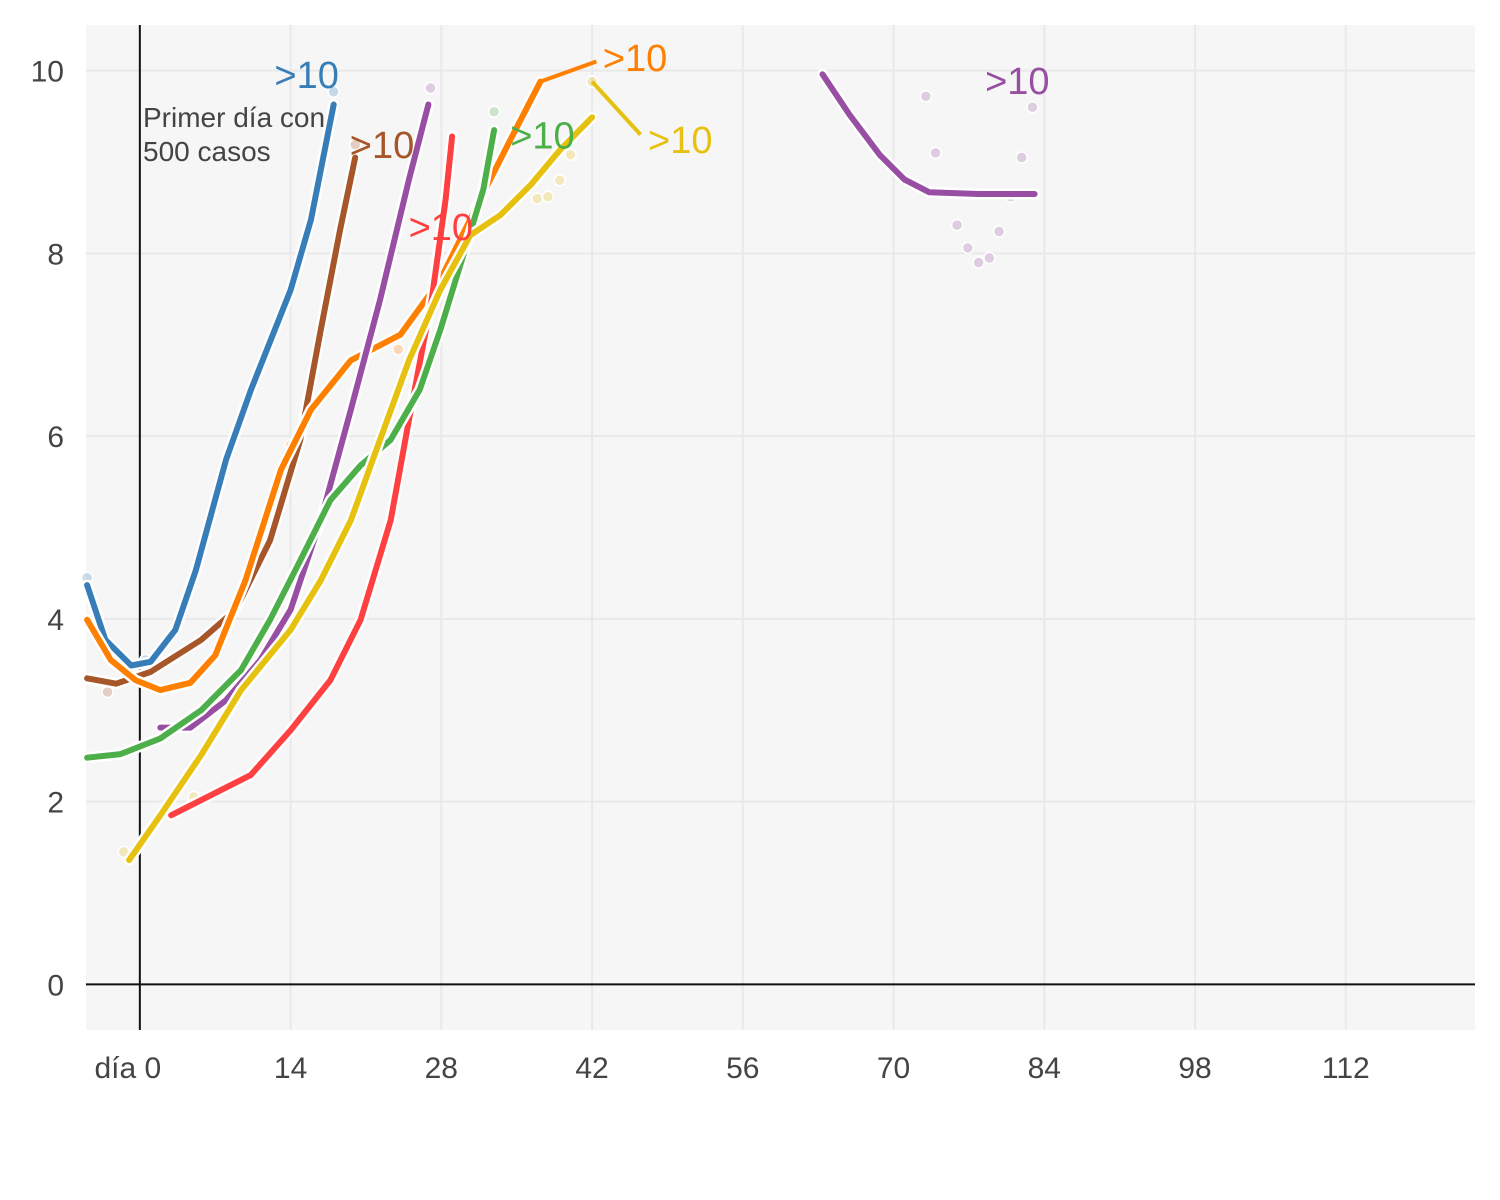 The width and height of the screenshot is (1500, 1200). Describe the element at coordinates (591, 1068) in the screenshot. I see `x-tick-label: 42` at that location.